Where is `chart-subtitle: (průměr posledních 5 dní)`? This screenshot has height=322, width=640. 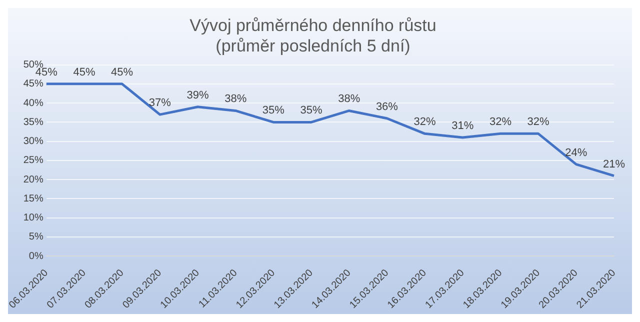 chart-subtitle: (průměr posledních 5 dní) is located at coordinates (313, 46).